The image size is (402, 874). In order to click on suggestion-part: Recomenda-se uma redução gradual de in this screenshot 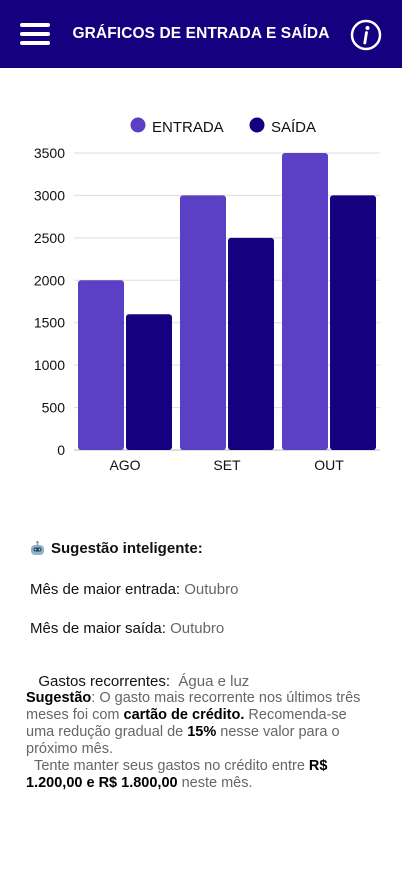, I will do `click(186, 723)`.